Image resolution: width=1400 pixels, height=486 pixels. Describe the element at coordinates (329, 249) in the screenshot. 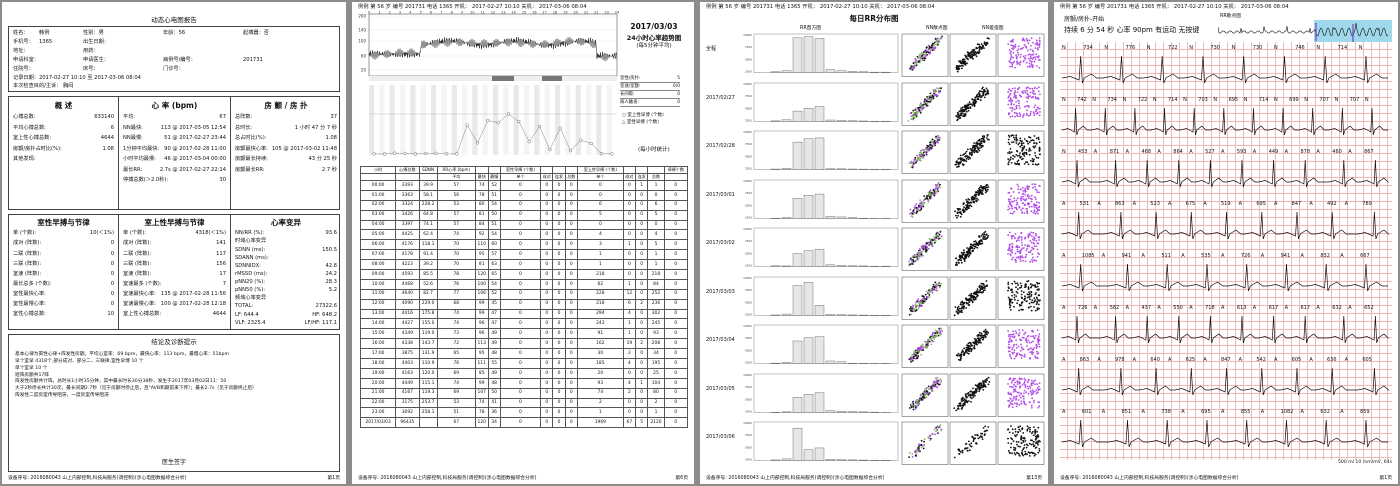

I see `stat-value: 150.5` at that location.